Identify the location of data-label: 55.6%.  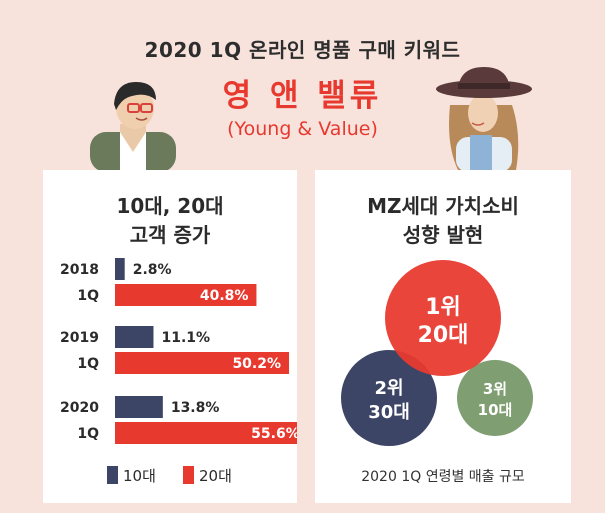
(274, 434).